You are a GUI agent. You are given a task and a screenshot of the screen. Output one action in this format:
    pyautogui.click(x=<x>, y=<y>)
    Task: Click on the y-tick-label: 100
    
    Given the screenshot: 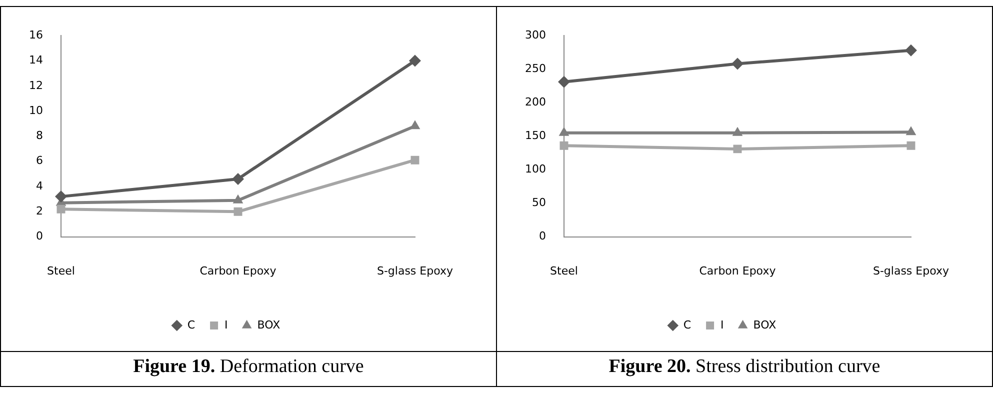 What is the action you would take?
    pyautogui.click(x=535, y=169)
    